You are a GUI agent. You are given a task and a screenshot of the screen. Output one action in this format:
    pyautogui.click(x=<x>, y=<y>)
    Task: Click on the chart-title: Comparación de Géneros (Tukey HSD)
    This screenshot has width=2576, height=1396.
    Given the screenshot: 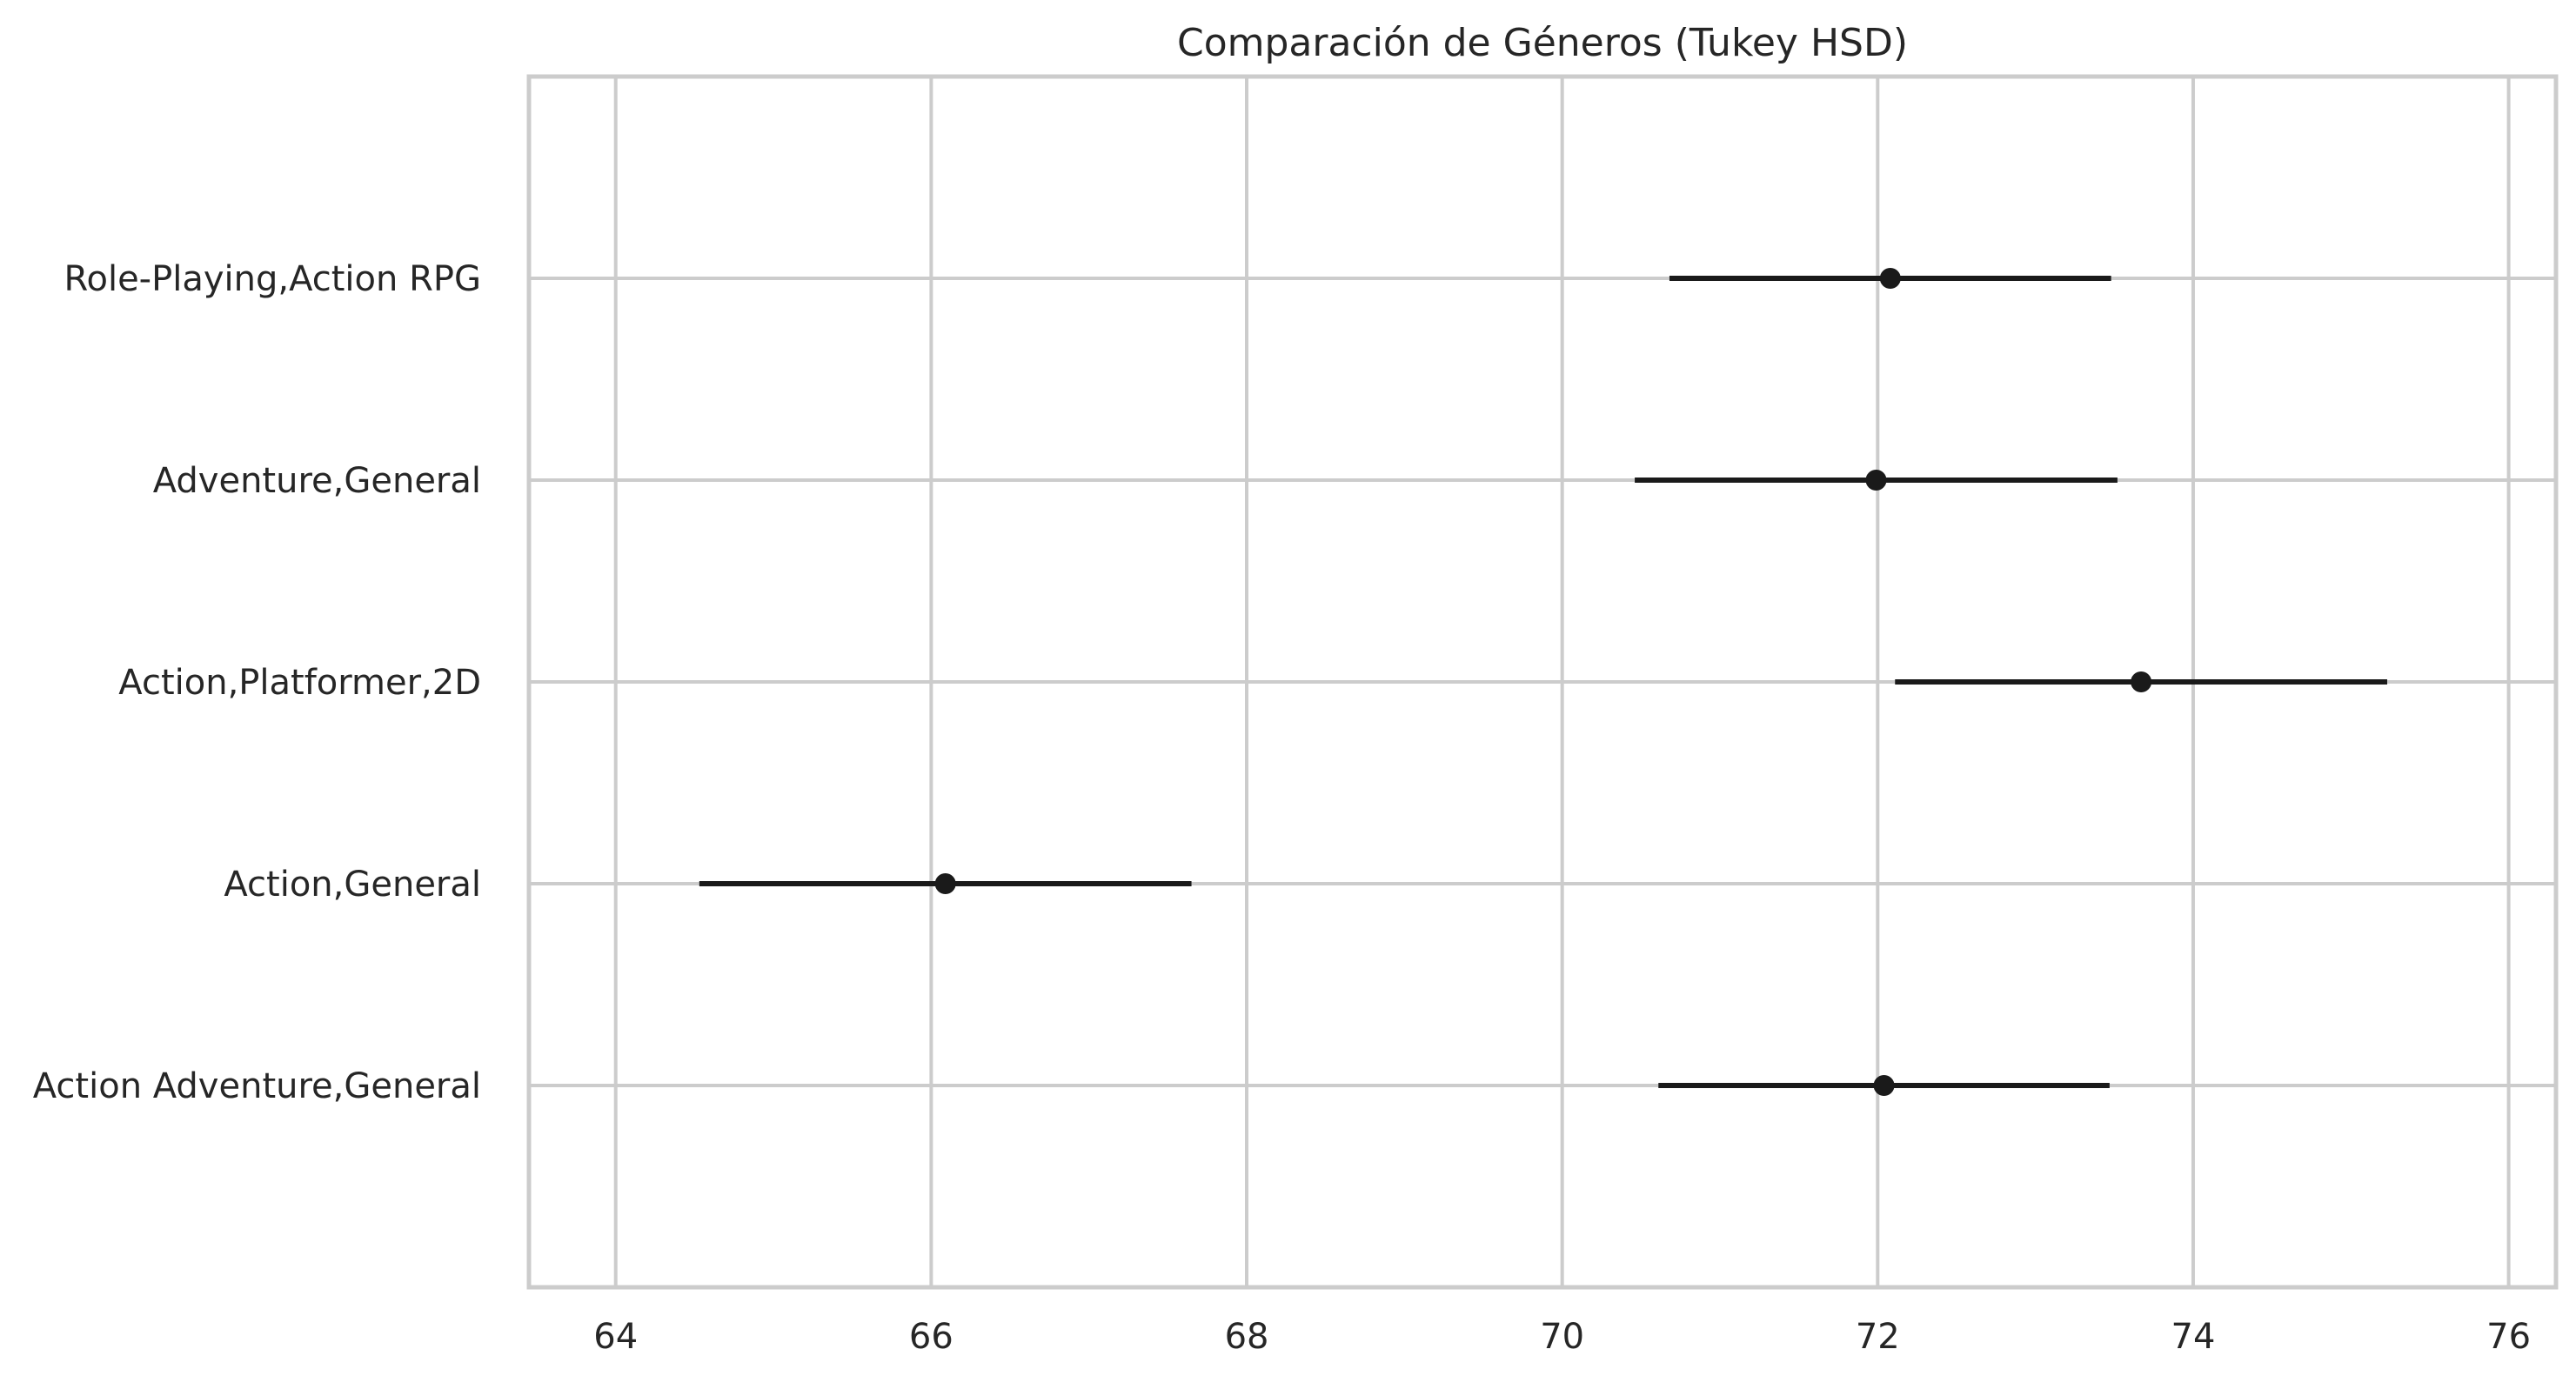 What is the action you would take?
    pyautogui.click(x=1542, y=43)
    